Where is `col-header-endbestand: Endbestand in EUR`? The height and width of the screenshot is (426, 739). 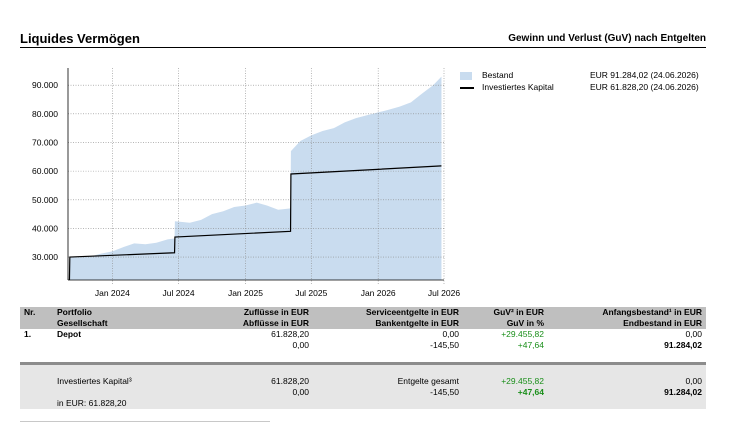
col-header-endbestand: Endbestand in EUR is located at coordinates (627, 323).